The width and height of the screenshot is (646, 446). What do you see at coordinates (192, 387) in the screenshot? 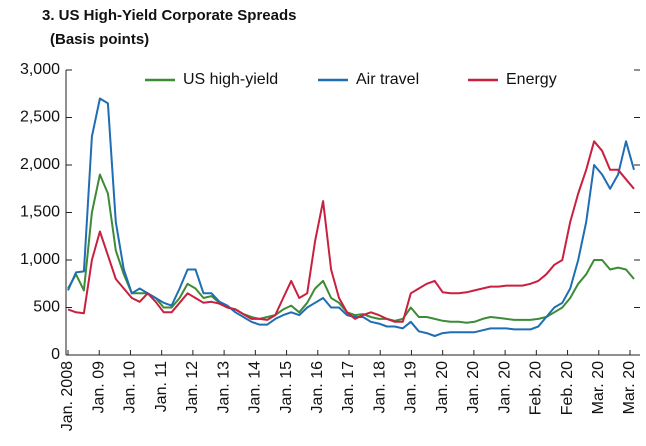
I see `x-tick-label: Jan. 12` at bounding box center [192, 387].